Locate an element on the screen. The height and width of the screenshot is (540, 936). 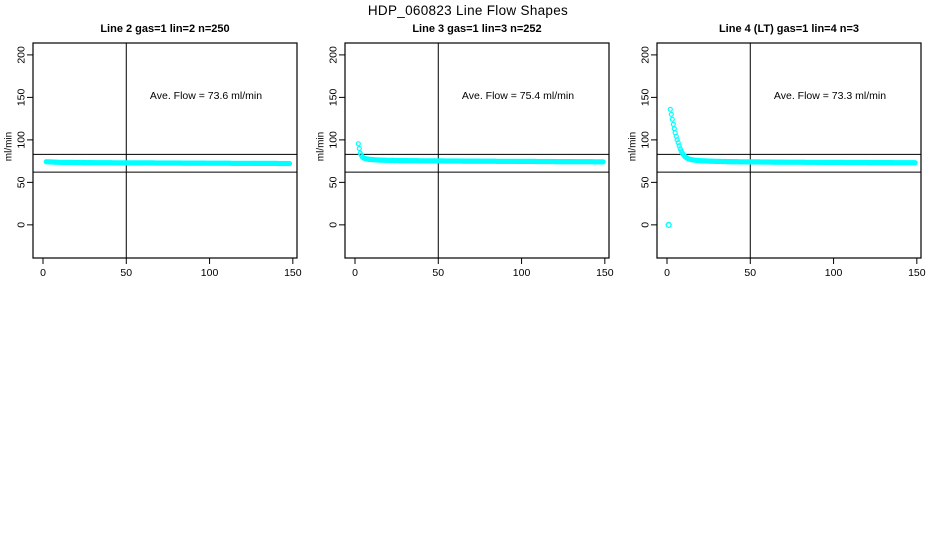
scatter-plot-line-3: 0 50 100 150 0 50 100 150 200 is located at coordinates (471, 160).